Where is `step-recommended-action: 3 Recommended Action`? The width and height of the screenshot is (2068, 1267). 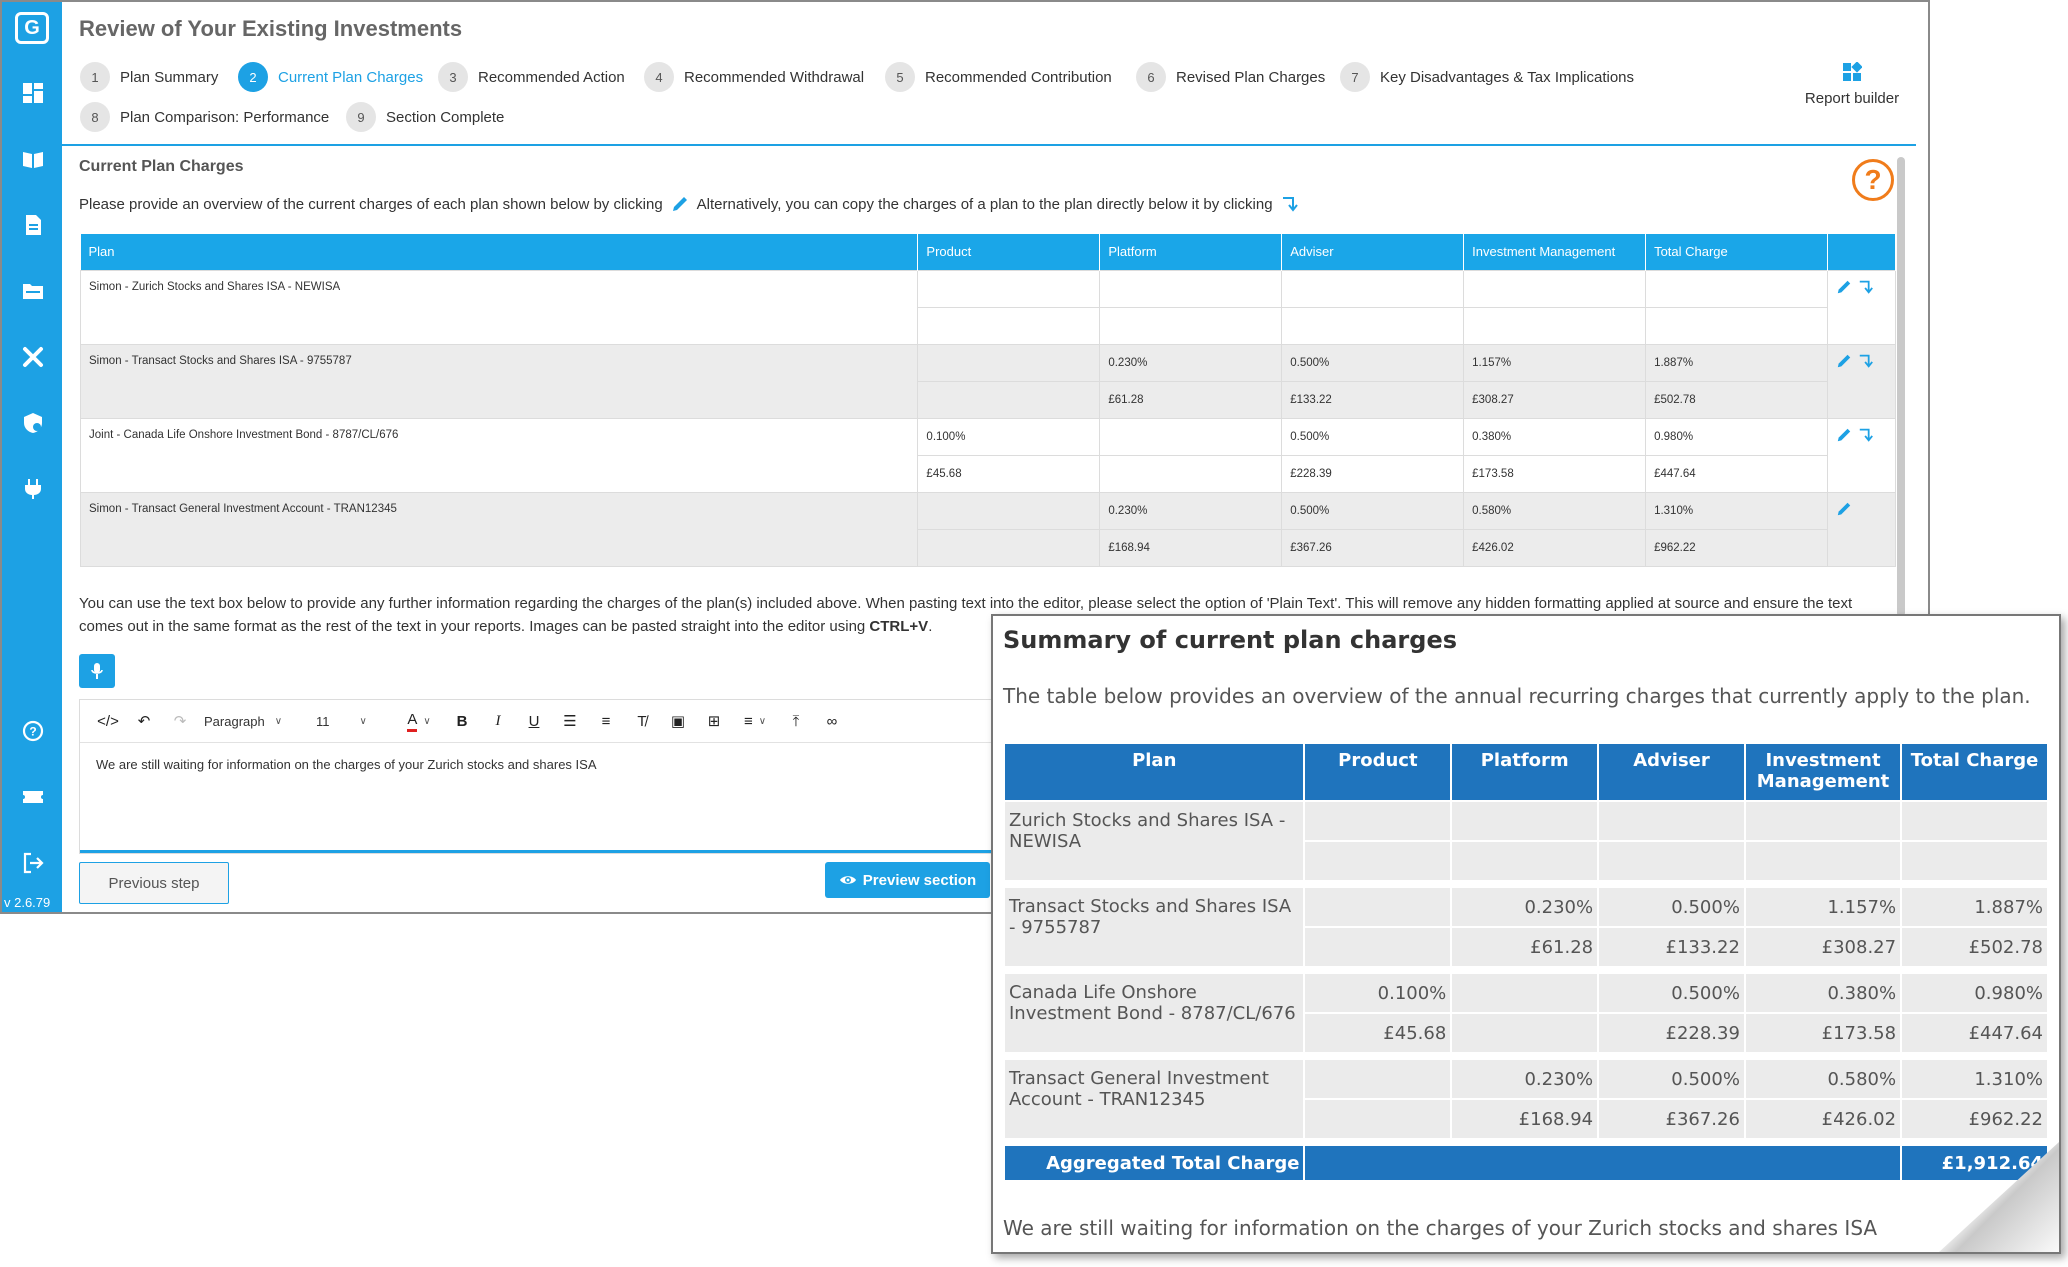 step-recommended-action: 3 Recommended Action is located at coordinates (531, 77).